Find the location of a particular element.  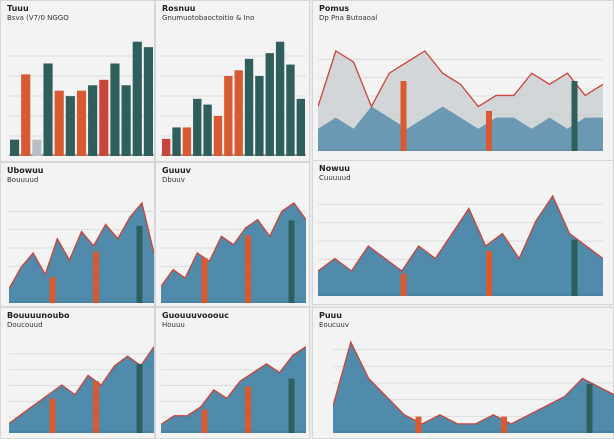

chart-title: Guouuuvooouc is located at coordinates (195, 315).